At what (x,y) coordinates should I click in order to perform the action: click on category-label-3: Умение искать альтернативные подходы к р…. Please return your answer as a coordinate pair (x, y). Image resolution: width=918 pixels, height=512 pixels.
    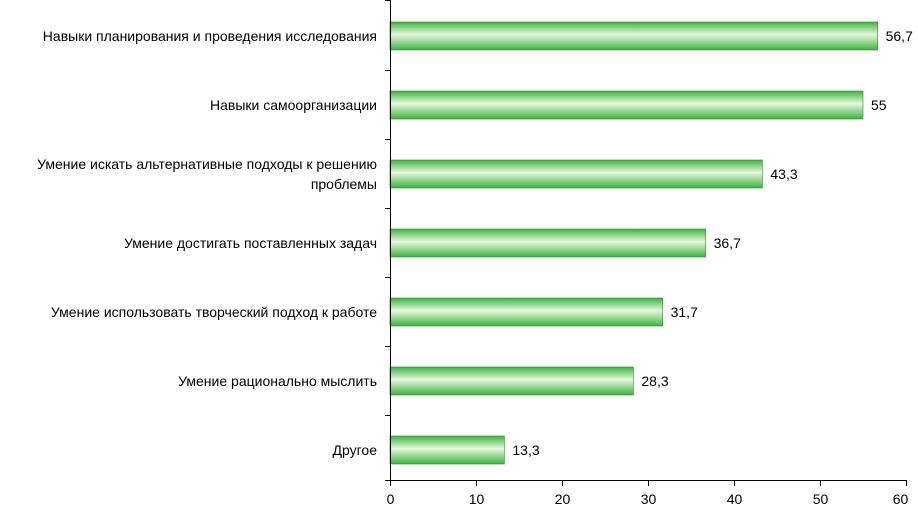
    Looking at the image, I should click on (207, 174).